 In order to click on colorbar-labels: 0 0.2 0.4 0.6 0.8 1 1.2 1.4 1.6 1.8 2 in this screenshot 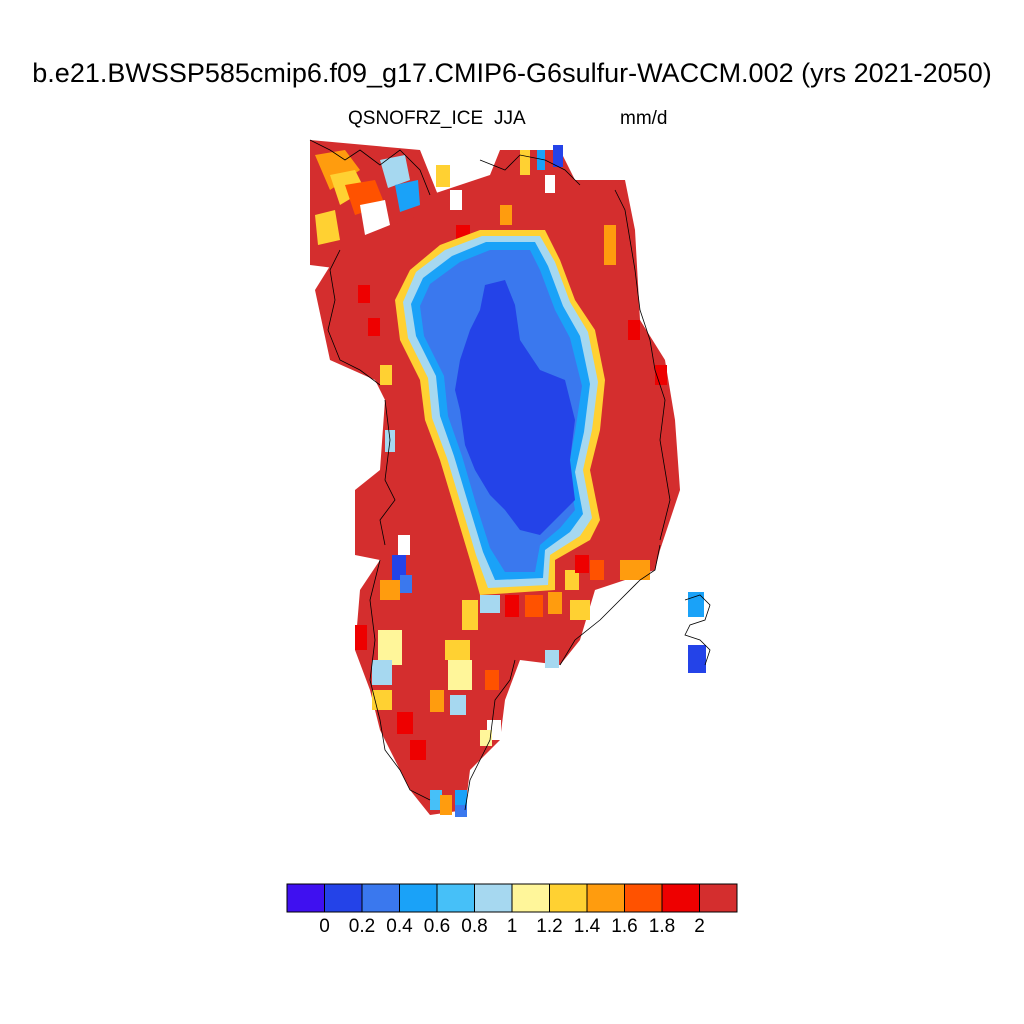, I will do `click(512, 931)`.